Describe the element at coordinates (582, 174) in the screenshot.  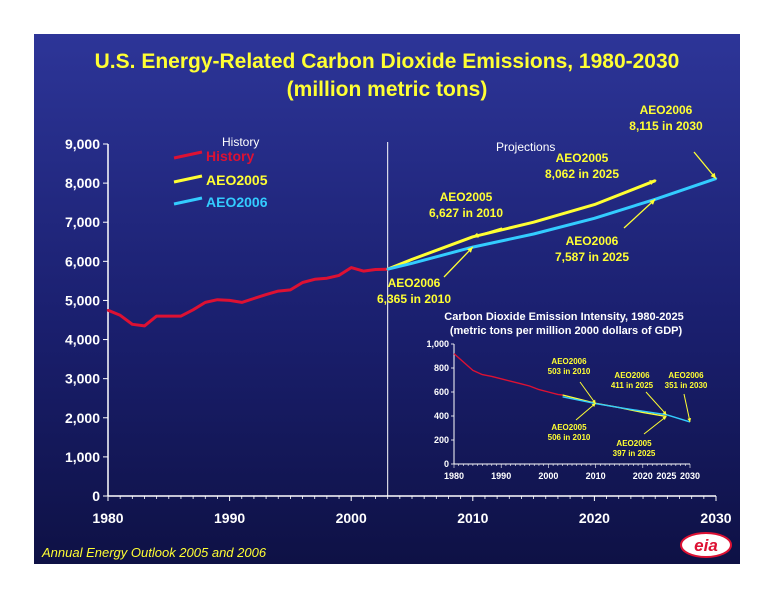
I see `annotation-label: 8,062 in 2025` at that location.